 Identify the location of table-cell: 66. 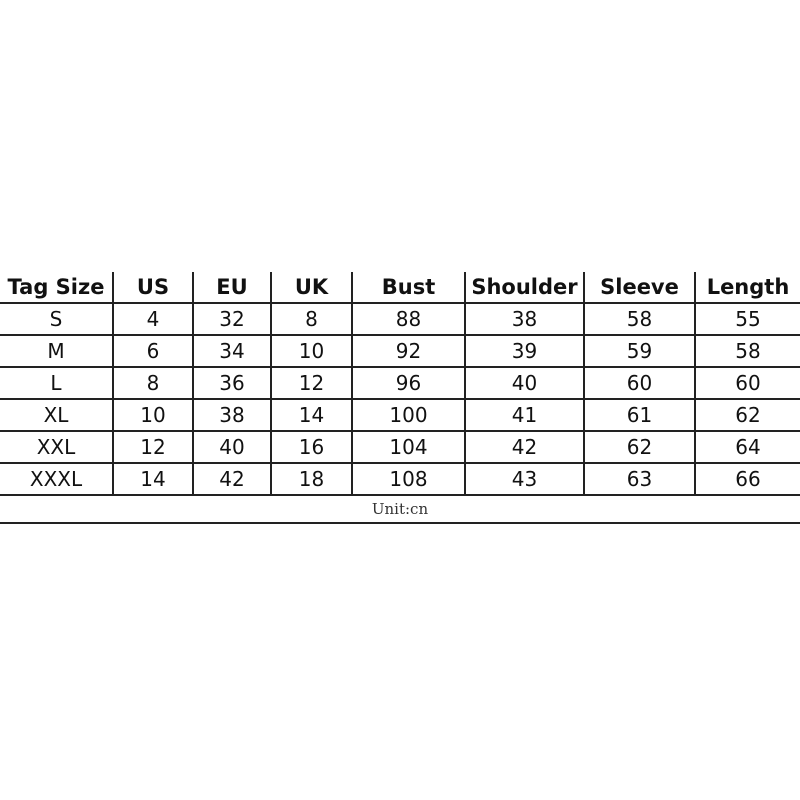
(747, 479).